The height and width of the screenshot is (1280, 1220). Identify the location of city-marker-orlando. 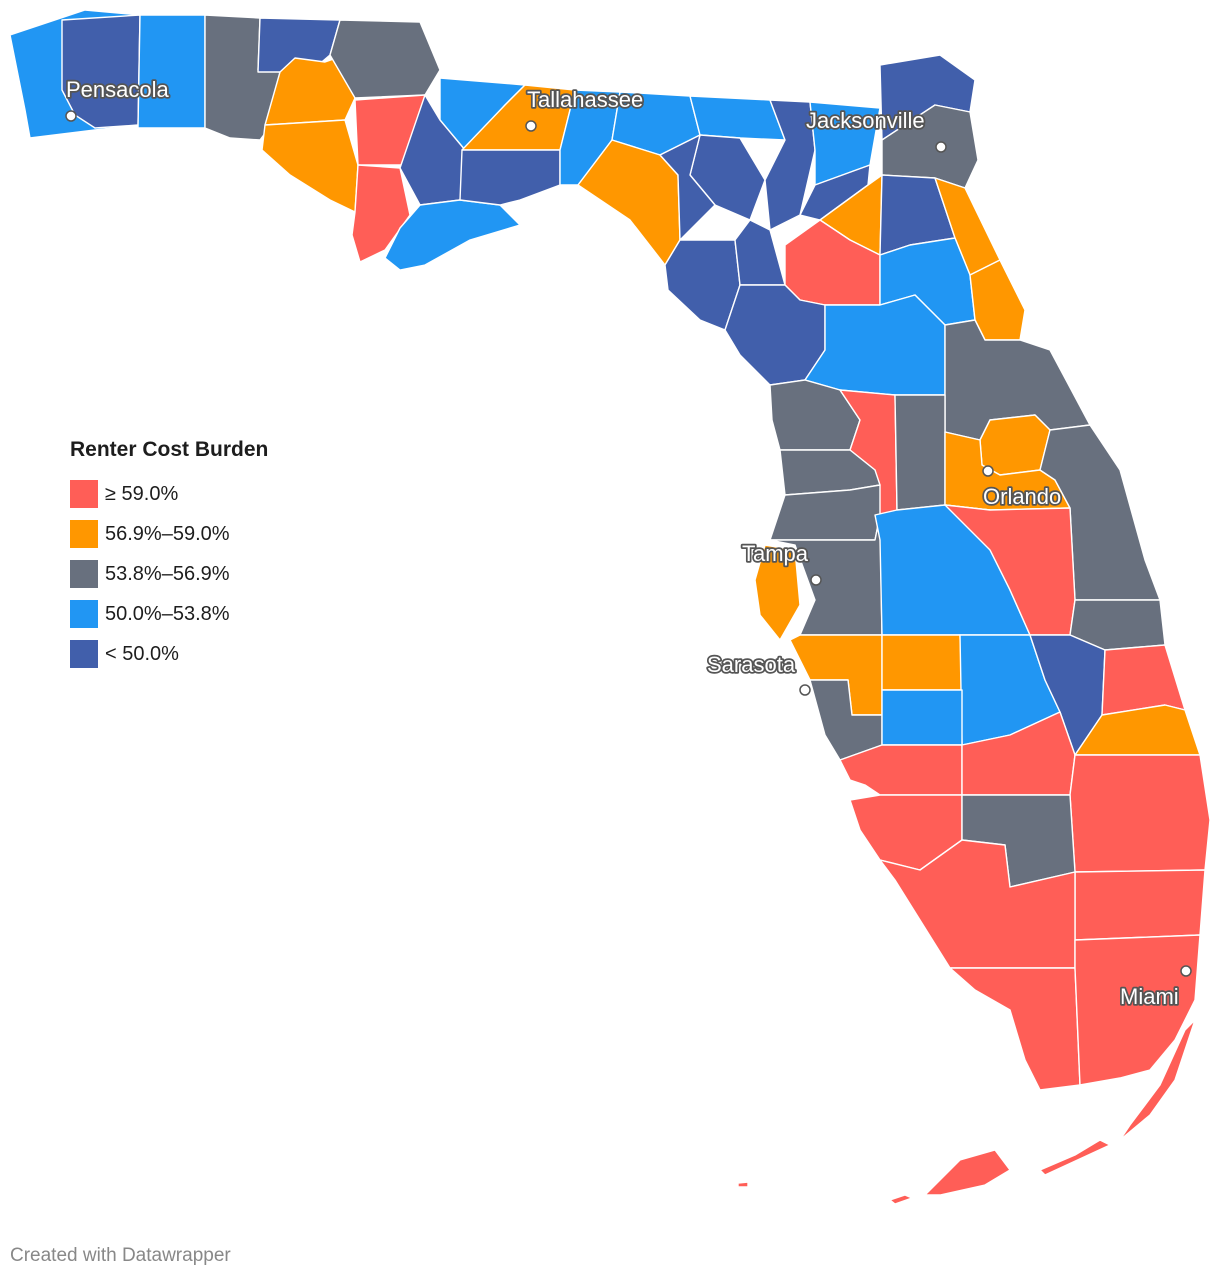
(988, 471).